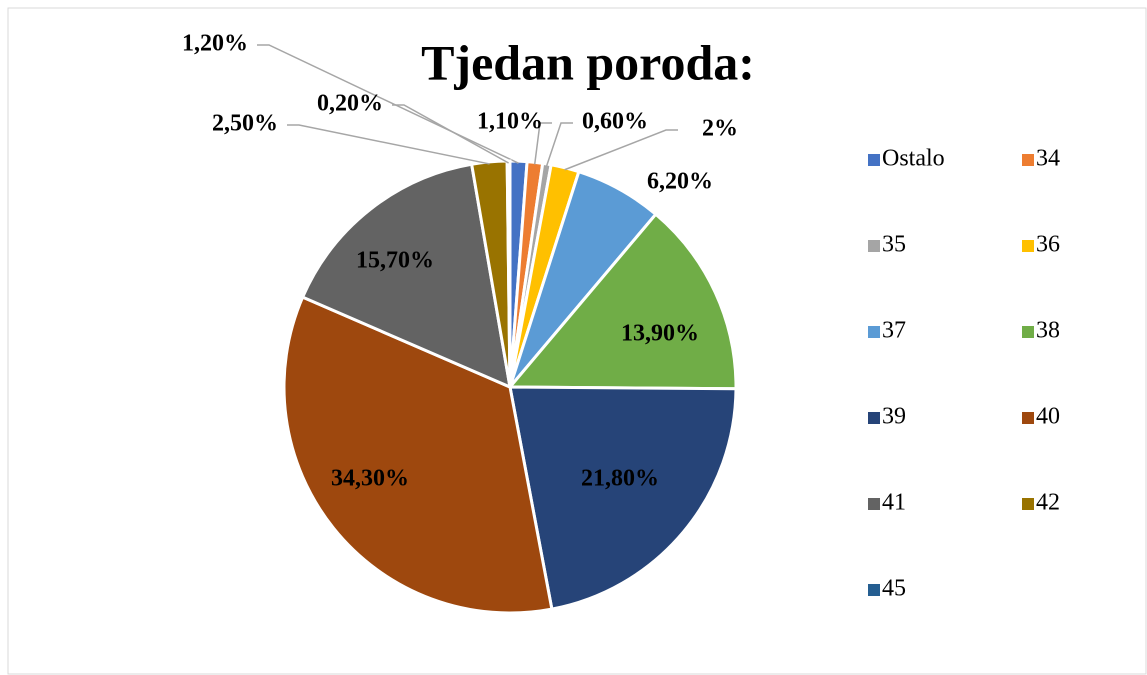 This screenshot has height=675, width=1147. What do you see at coordinates (370, 479) in the screenshot?
I see `data-label: 34,30%` at bounding box center [370, 479].